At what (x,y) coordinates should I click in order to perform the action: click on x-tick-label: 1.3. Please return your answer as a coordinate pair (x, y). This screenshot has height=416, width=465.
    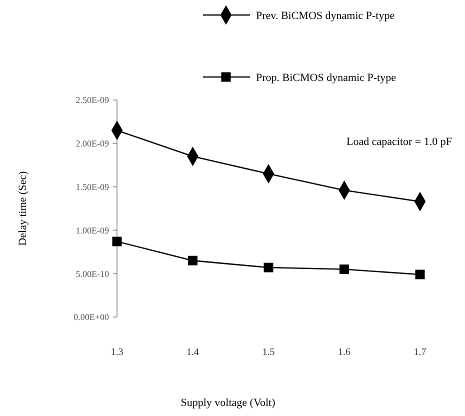
    Looking at the image, I should click on (117, 352).